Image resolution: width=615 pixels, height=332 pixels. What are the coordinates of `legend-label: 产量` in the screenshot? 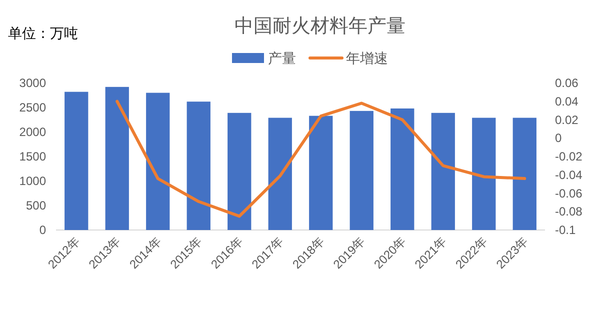 It's located at (282, 58).